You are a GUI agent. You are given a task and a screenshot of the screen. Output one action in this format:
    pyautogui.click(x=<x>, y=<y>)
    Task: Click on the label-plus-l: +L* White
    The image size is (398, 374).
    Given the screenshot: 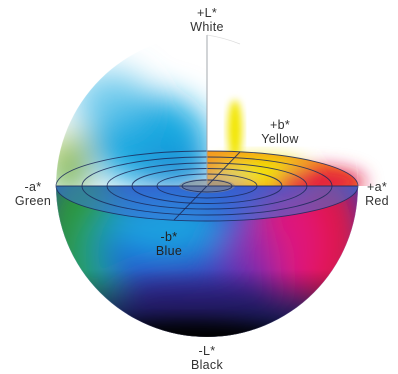 What is the action you would take?
    pyautogui.click(x=207, y=20)
    